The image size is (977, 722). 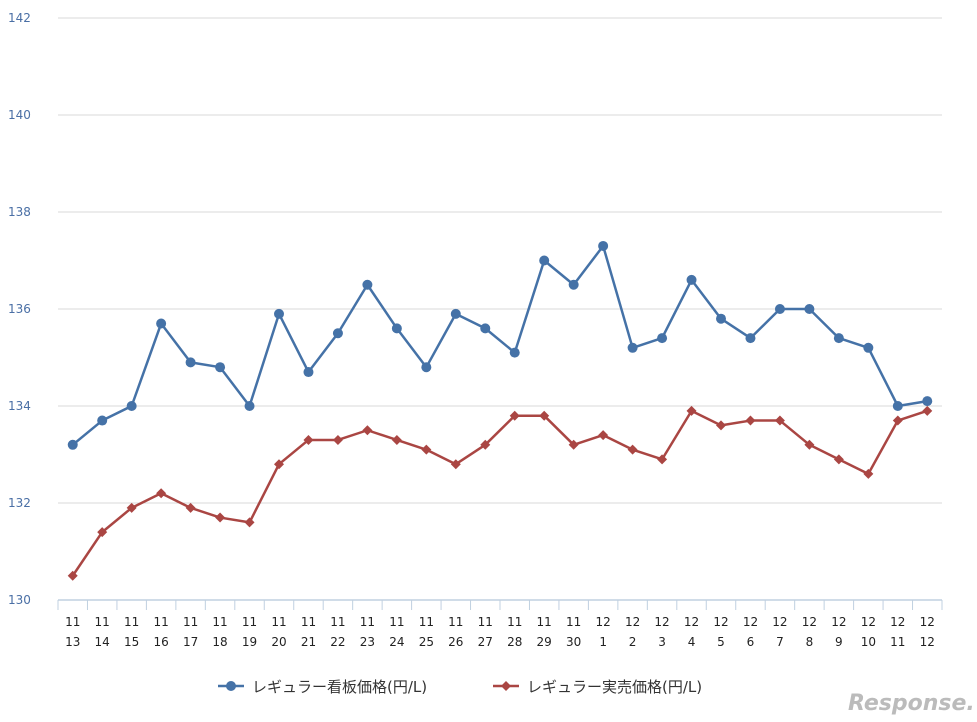 What do you see at coordinates (367, 632) in the screenshot?
I see `x-tick-label: 11 23` at bounding box center [367, 632].